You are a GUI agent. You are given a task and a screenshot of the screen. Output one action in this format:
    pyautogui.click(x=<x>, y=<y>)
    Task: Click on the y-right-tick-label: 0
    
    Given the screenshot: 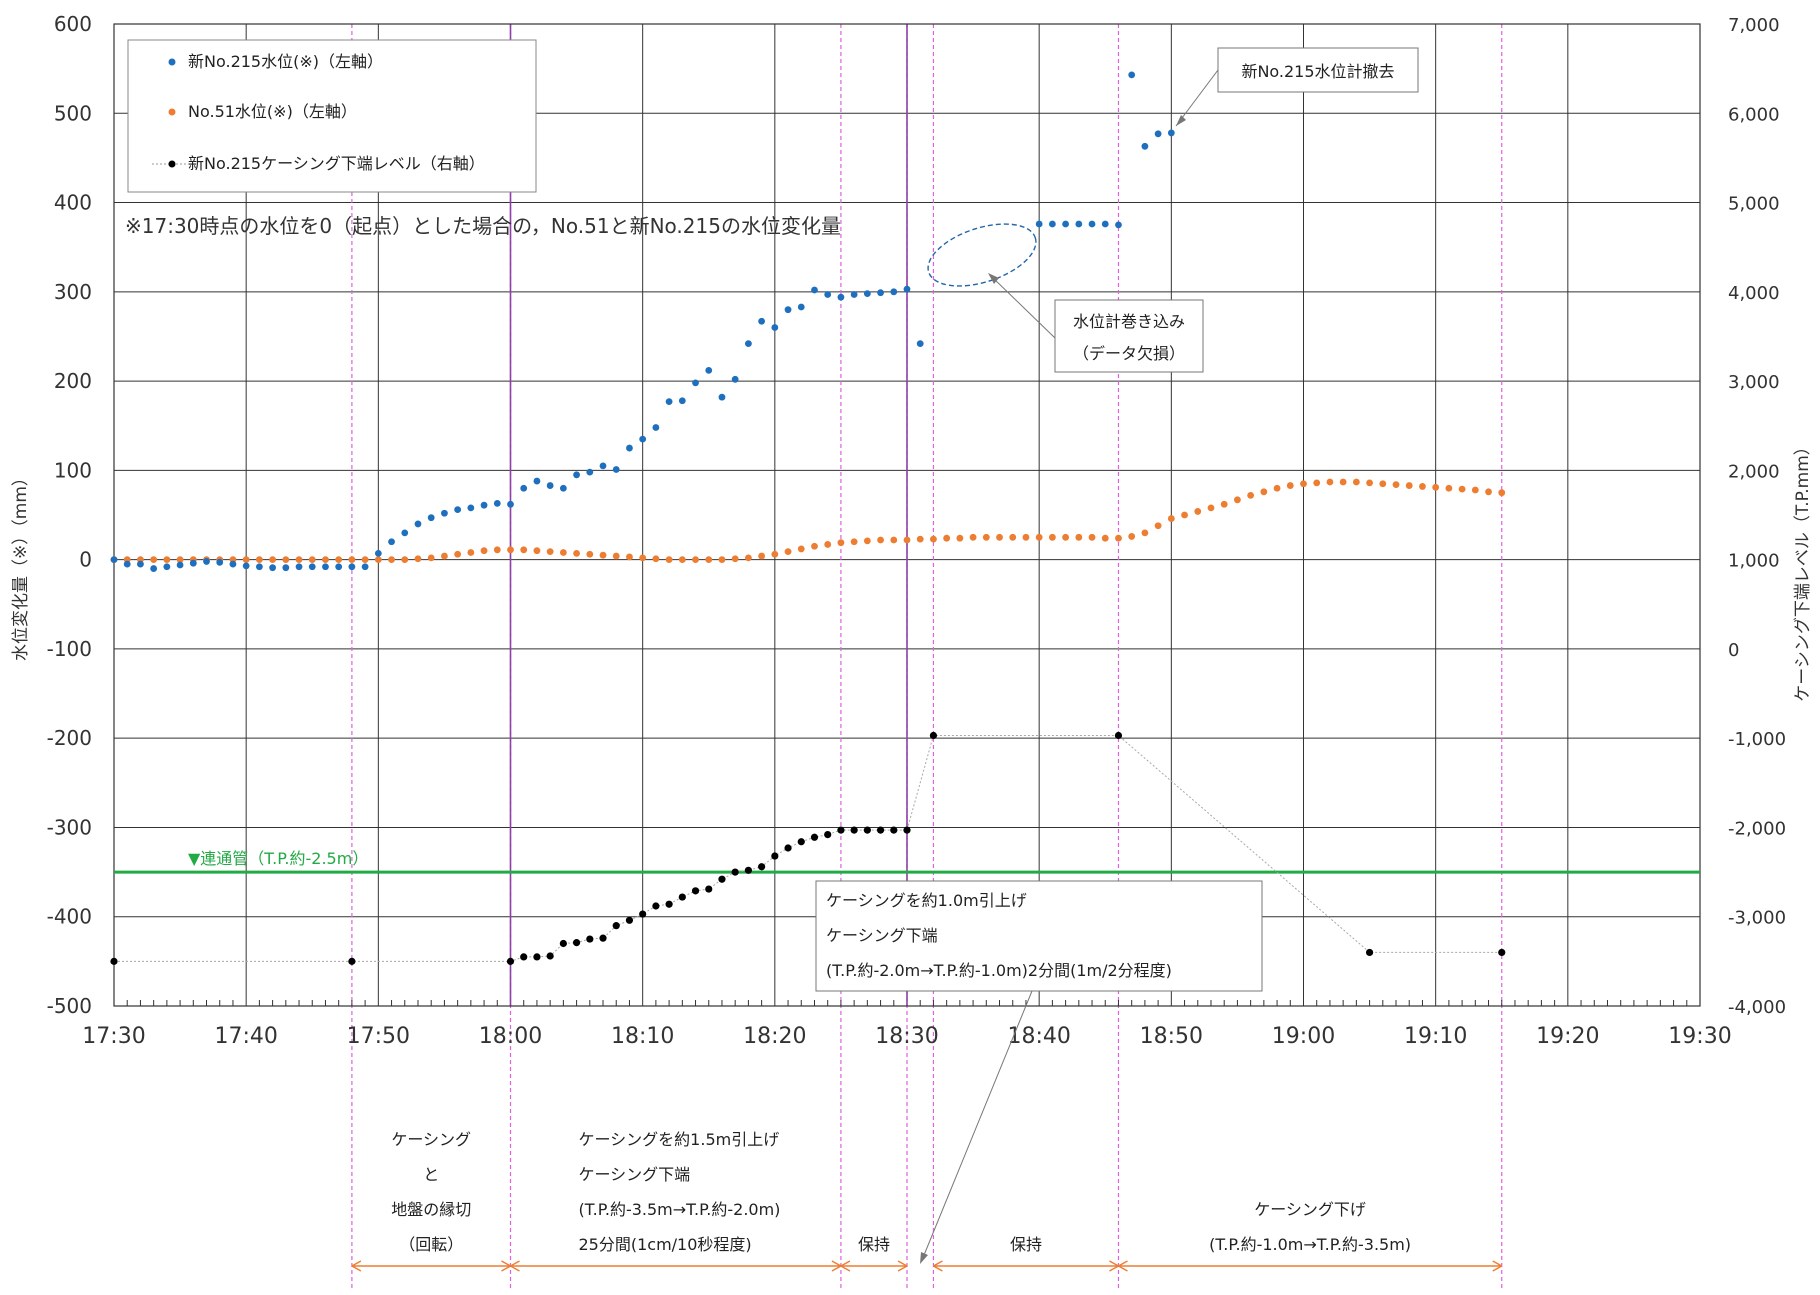 What is the action you would take?
    pyautogui.click(x=1733, y=650)
    